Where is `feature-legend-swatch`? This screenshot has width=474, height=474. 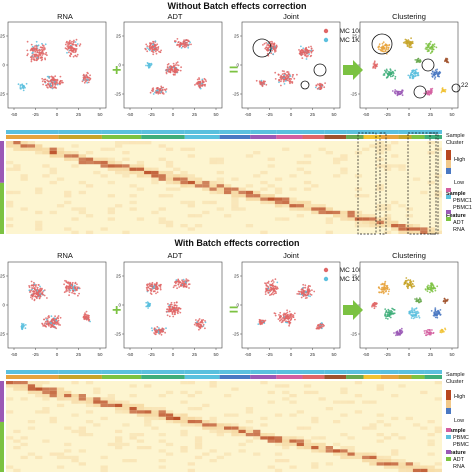 feature-legend-swatch is located at coordinates (448, 452).